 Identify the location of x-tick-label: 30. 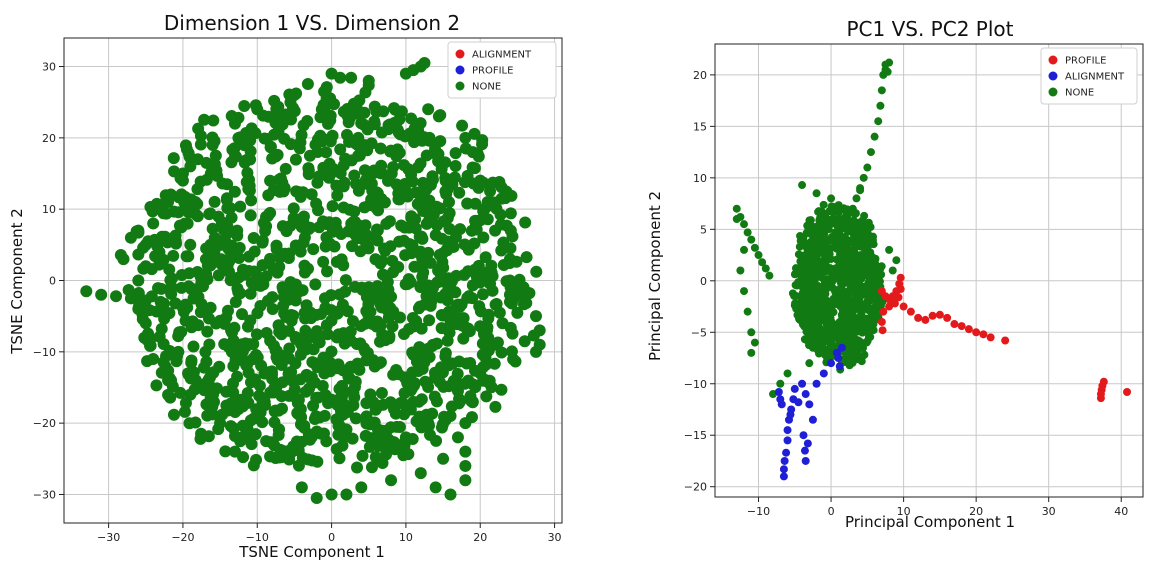
(1049, 511).